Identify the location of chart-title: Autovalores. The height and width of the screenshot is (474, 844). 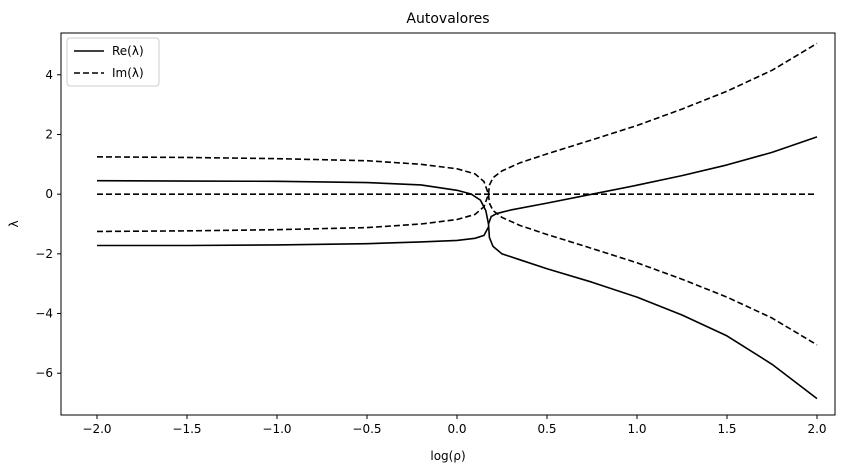
(447, 19).